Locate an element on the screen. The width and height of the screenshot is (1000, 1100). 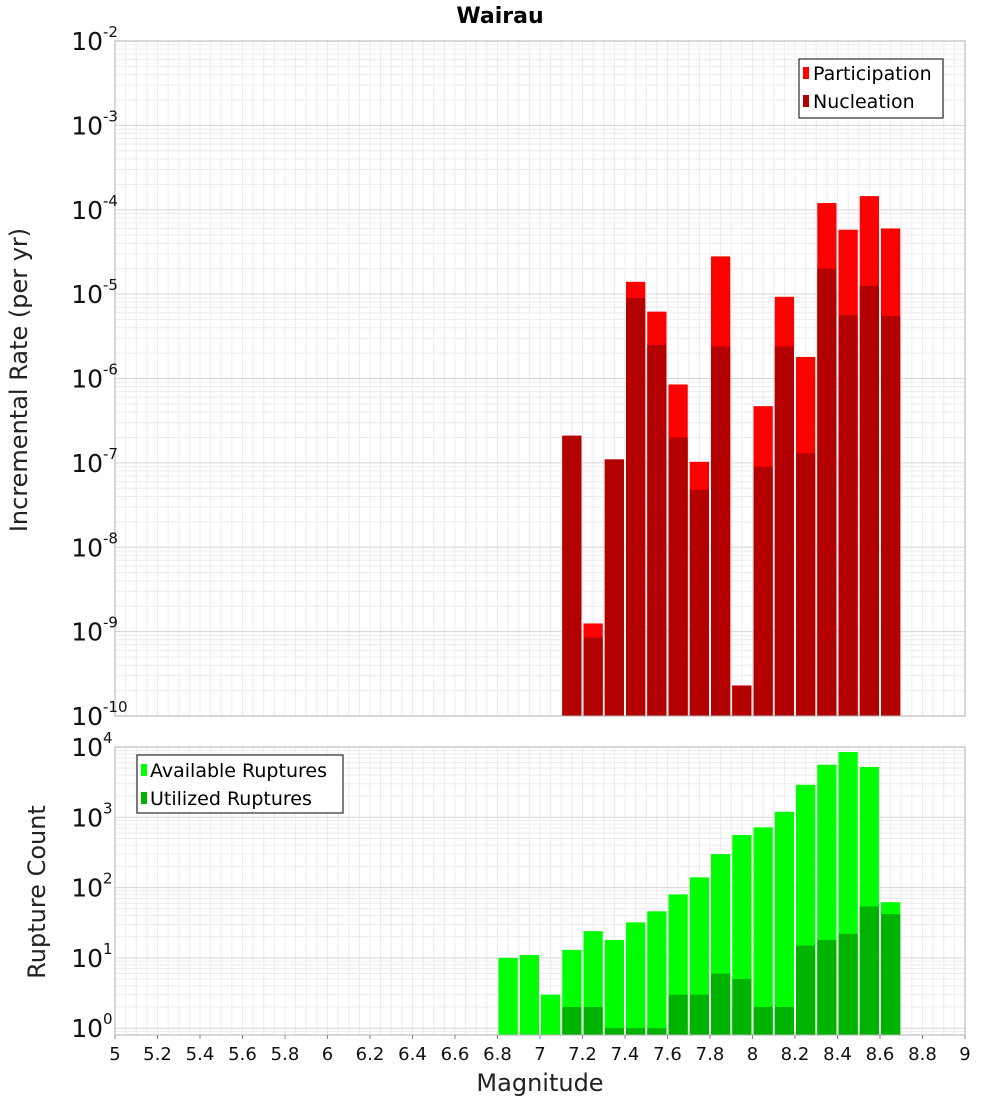
y-tick-exponent: -2 is located at coordinates (110, 32).